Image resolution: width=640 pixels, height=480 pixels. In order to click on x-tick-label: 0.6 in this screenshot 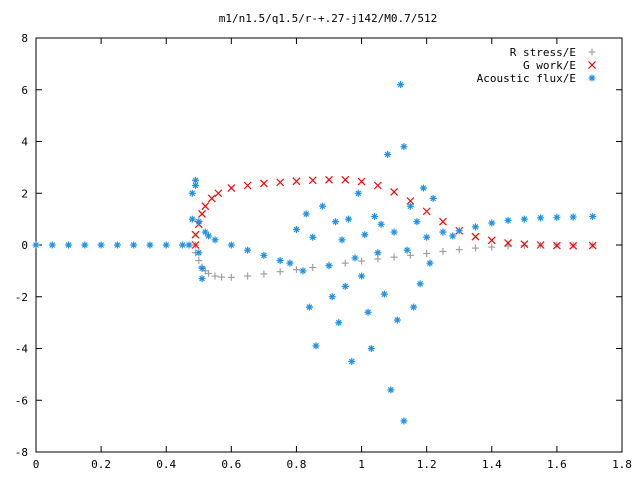, I will do `click(231, 464)`.